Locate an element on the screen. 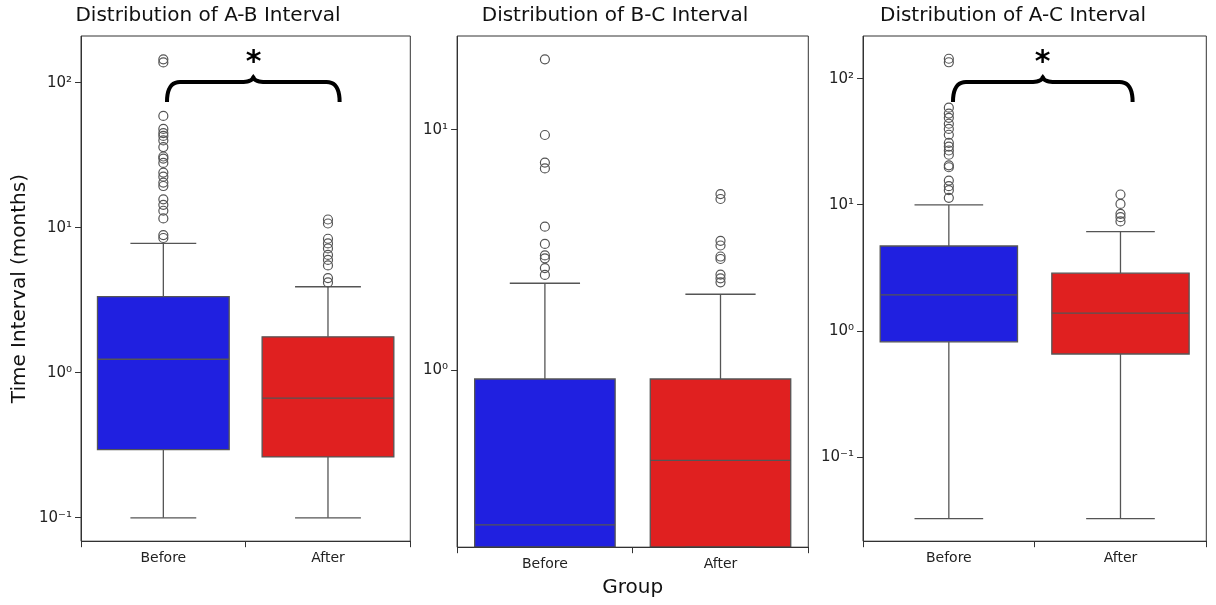 This screenshot has height=605, width=1216. chart-title: Distribution of A-B Interval is located at coordinates (208, 14).